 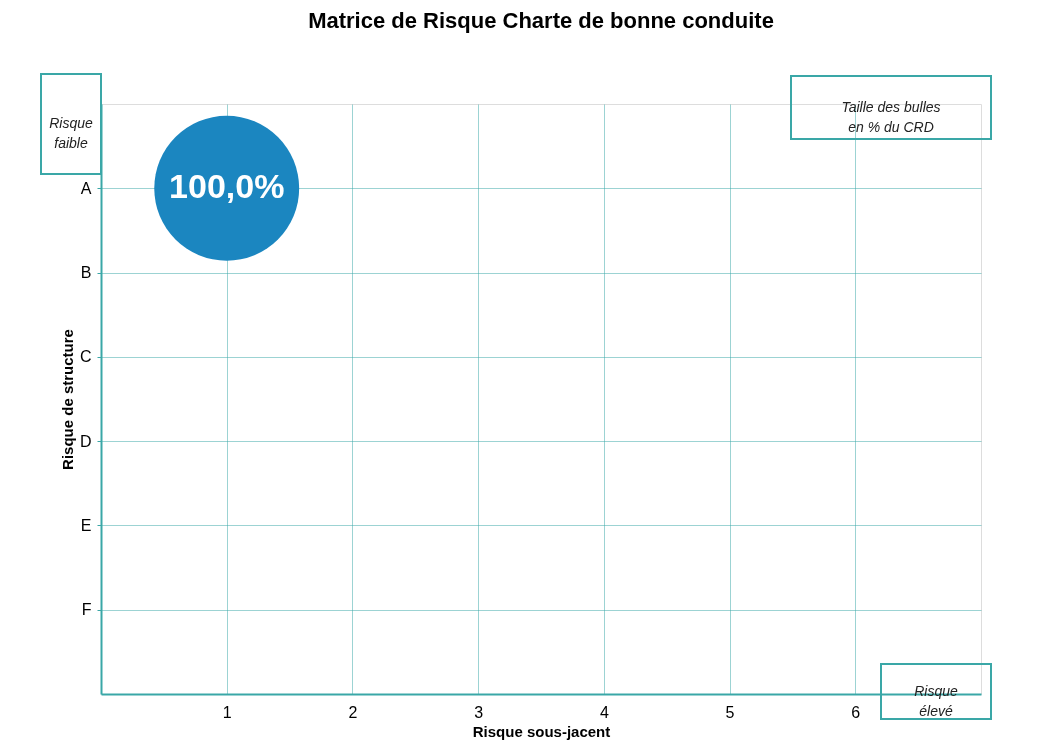 I want to click on x-tick-label: 1, so click(x=227, y=712).